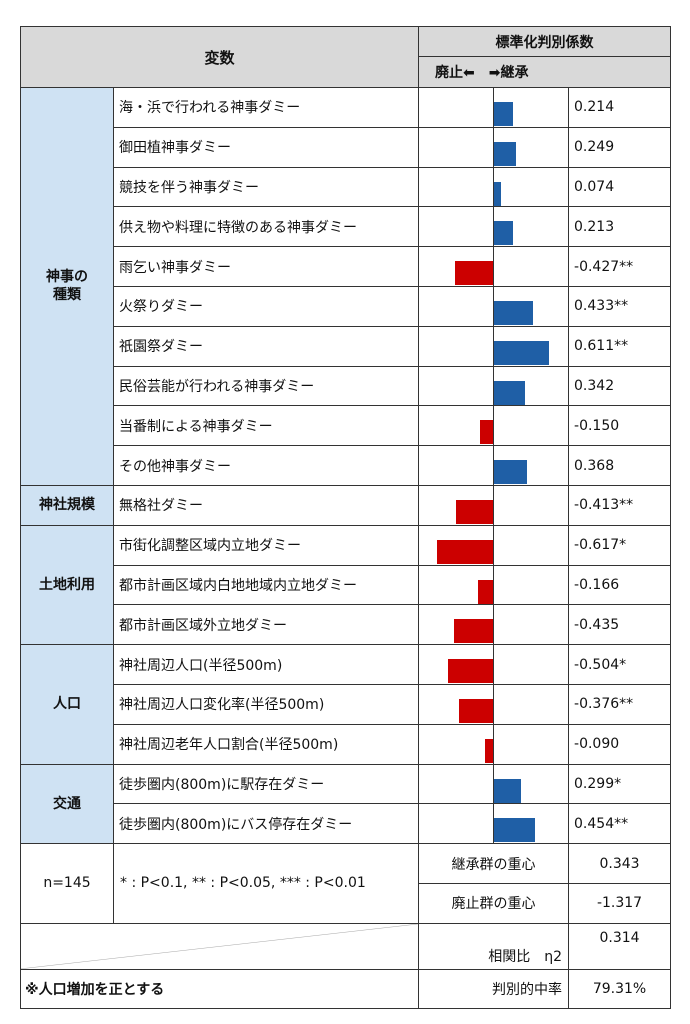 The image size is (690, 1024). Describe the element at coordinates (494, 903) in the screenshot. I see `abolition-centroid-label: 廃止群の重心` at that location.